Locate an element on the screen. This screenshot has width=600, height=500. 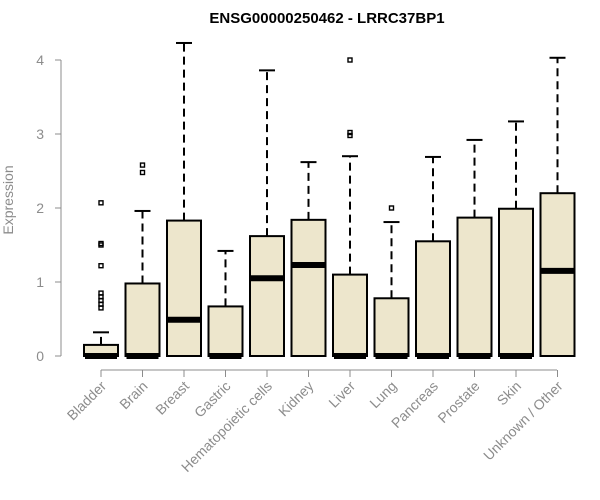
y-tick-label: 4 is located at coordinates (40, 60).